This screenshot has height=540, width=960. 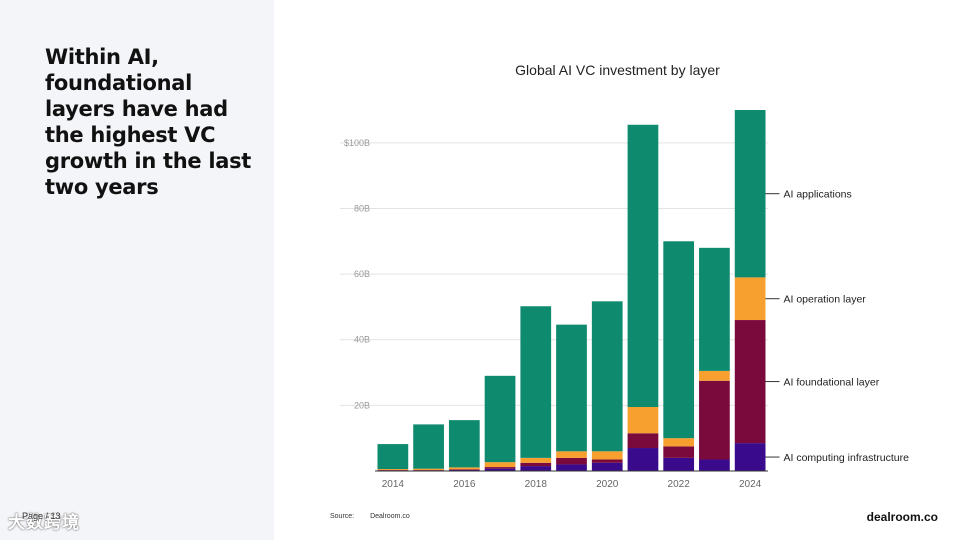 I want to click on chart-title: Global AI VC investment by layer, so click(x=617, y=70).